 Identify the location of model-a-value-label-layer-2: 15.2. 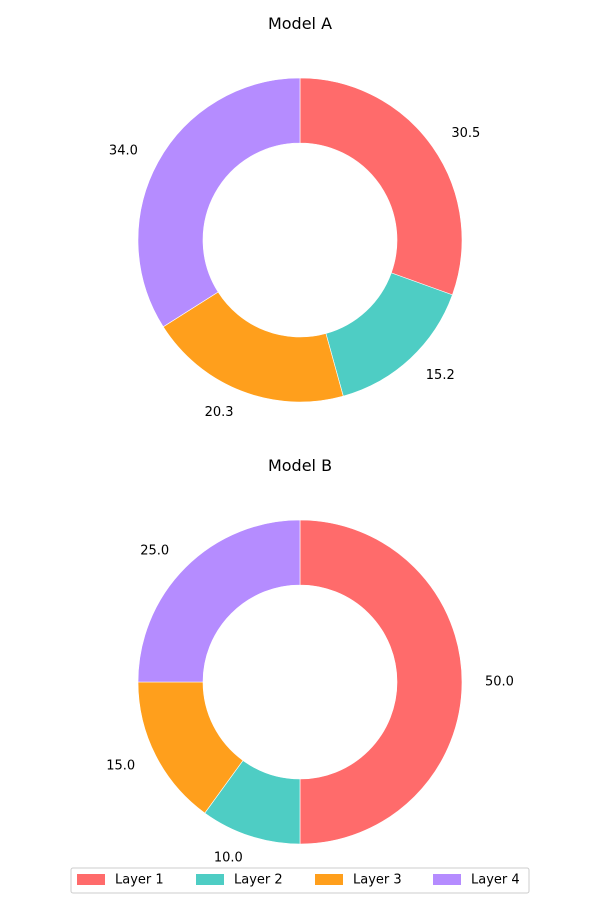
(440, 375).